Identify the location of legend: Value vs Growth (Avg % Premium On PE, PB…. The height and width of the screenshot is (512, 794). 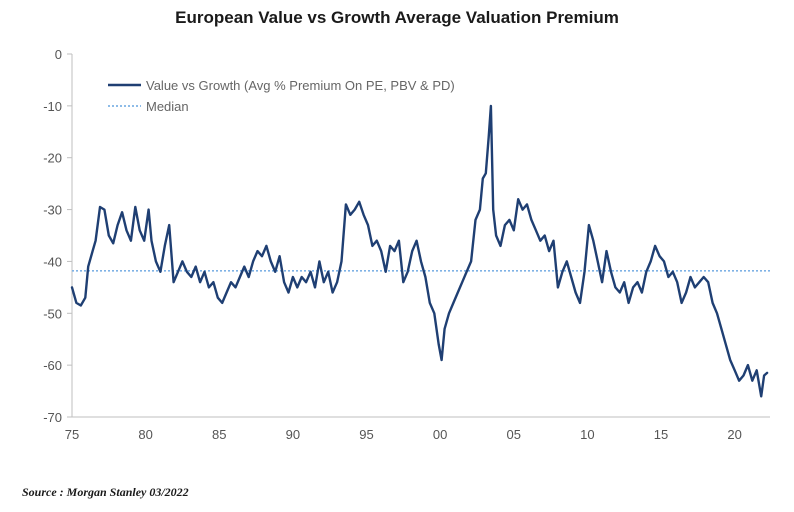
(281, 96).